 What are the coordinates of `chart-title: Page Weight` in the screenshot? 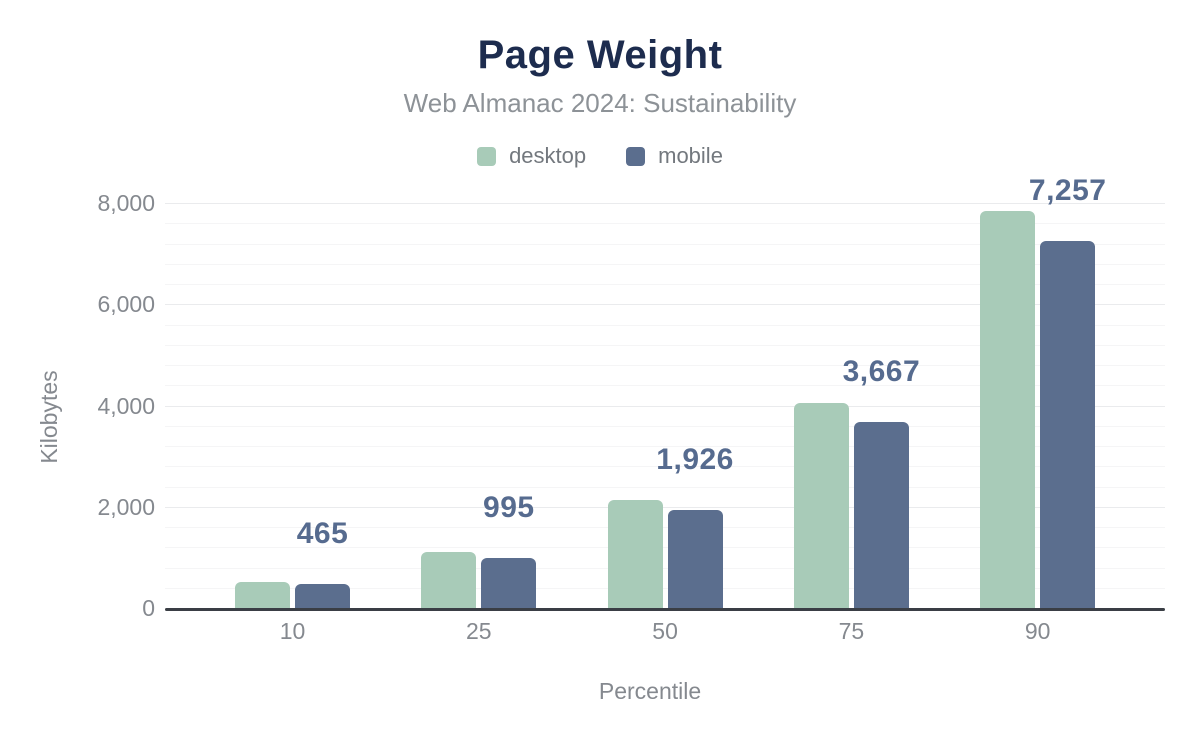 It's located at (600, 55).